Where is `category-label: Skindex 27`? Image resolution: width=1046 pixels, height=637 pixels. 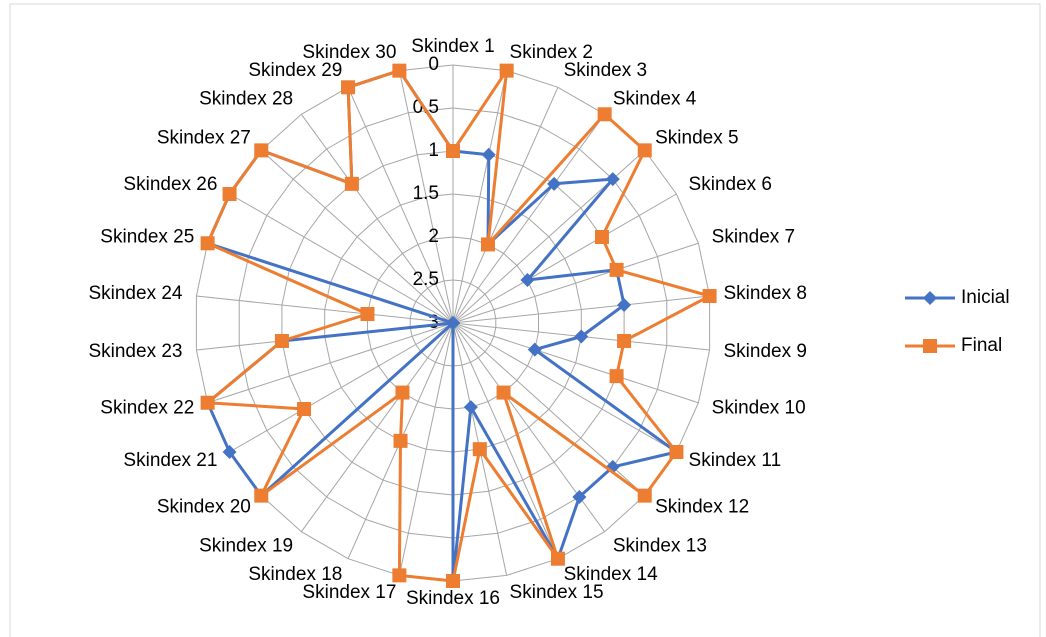 category-label: Skindex 27 is located at coordinates (204, 137).